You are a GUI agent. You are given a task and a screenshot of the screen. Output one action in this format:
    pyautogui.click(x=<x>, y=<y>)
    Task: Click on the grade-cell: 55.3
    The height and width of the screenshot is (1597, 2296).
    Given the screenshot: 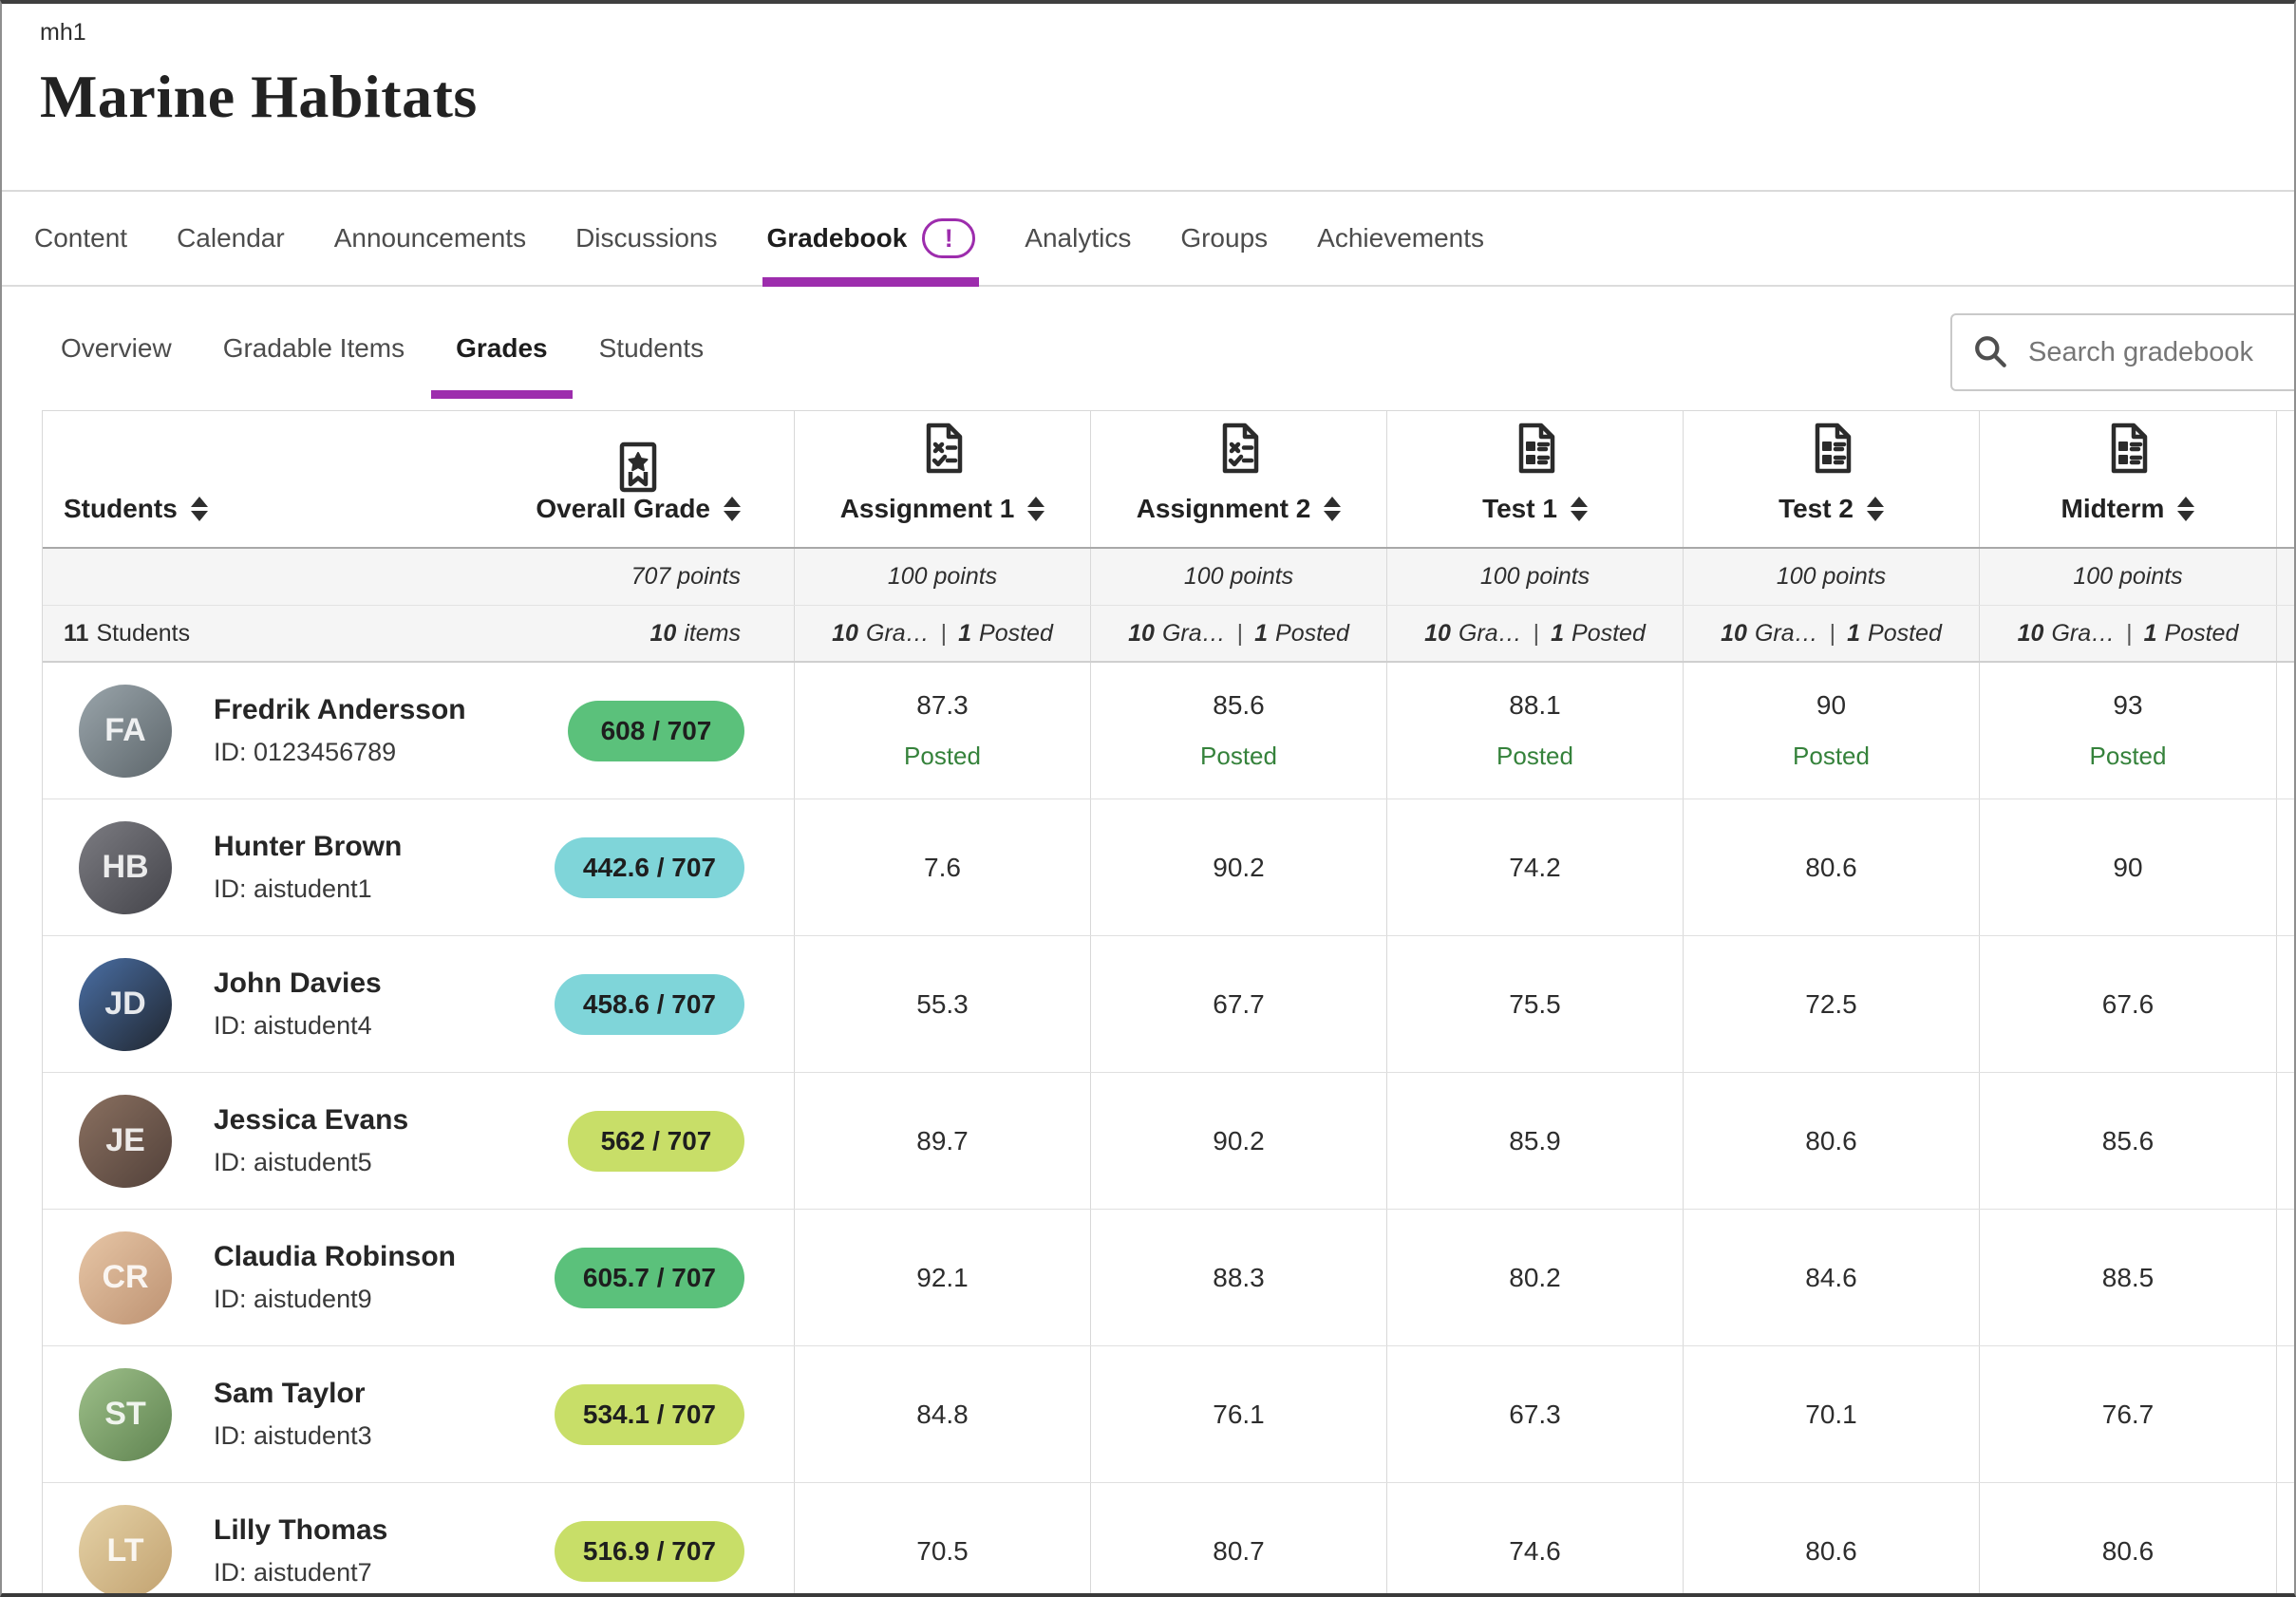 What is the action you would take?
    pyautogui.click(x=942, y=1004)
    